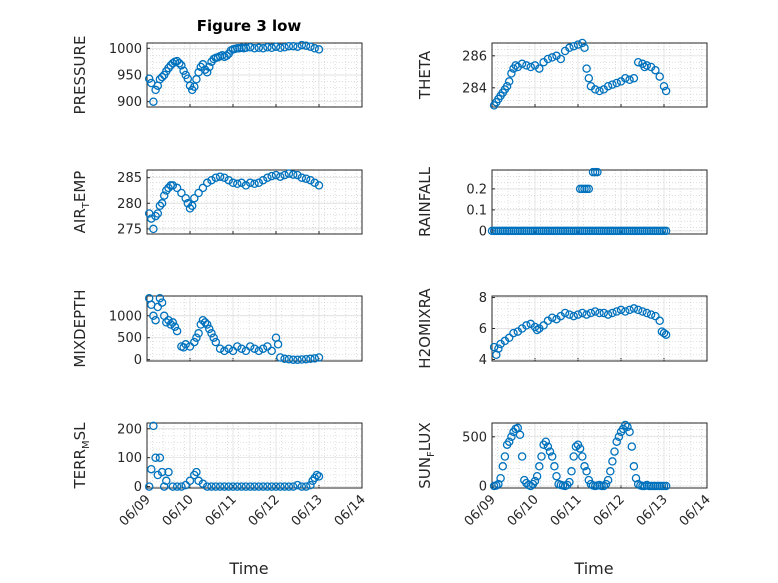 This screenshot has height=583, width=778. Describe the element at coordinates (476, 210) in the screenshot. I see `y-tick-label: 0.1` at that location.